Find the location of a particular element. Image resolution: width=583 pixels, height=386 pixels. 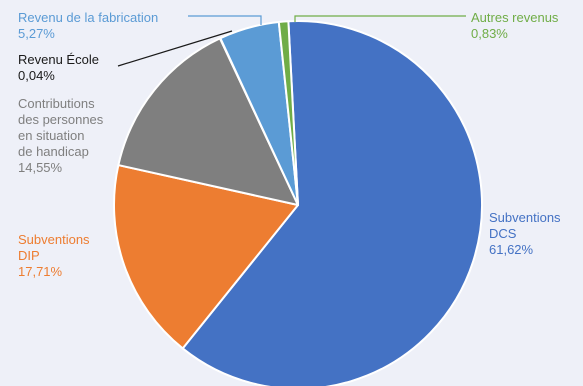

leader-autres is located at coordinates (380, 18).